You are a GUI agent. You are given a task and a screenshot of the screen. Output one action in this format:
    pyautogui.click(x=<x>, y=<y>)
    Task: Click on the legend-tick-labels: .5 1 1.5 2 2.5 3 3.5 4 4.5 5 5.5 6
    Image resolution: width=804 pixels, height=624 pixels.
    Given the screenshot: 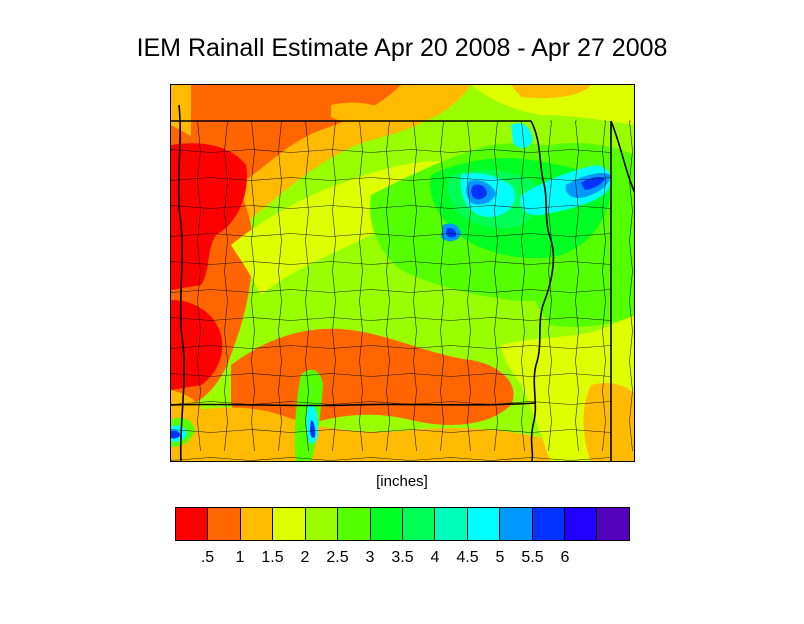 What is the action you would take?
    pyautogui.click(x=402, y=559)
    